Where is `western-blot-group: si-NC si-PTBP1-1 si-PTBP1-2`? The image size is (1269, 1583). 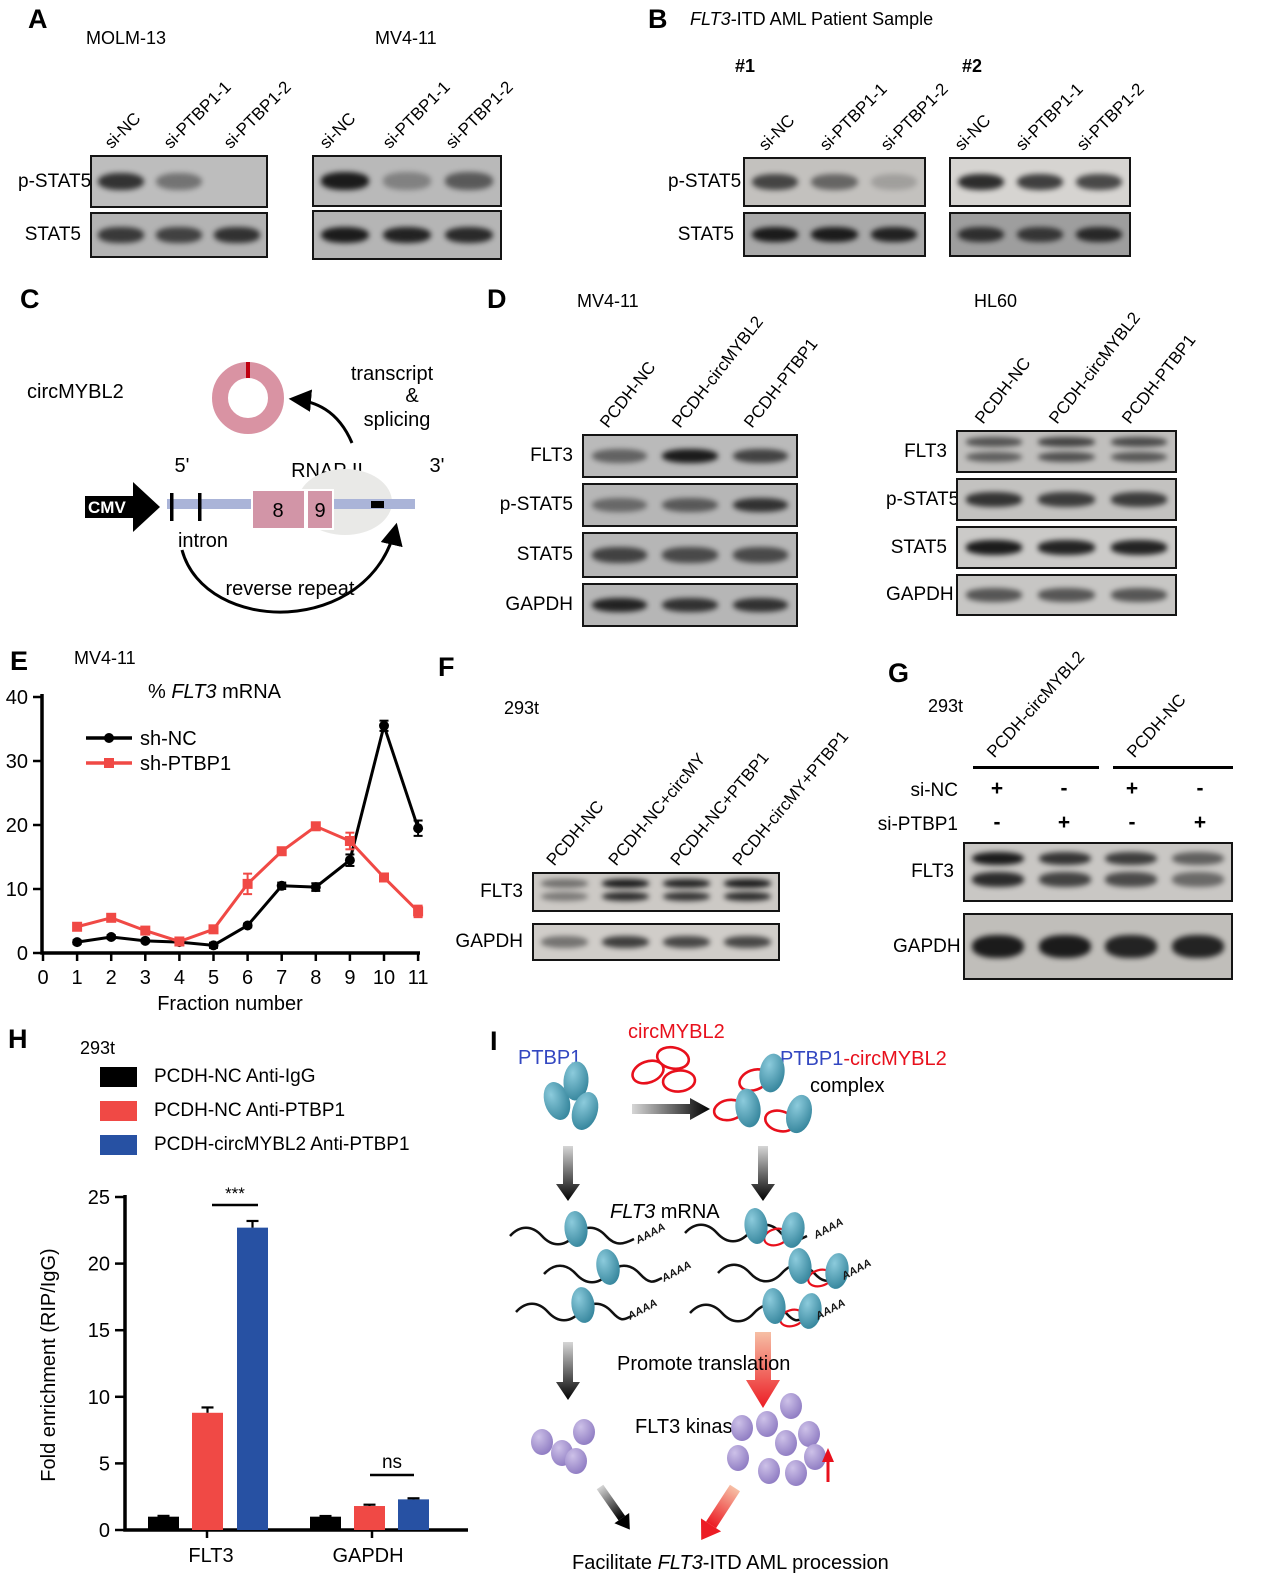
western-blot-group: si-NC si-PTBP1-1 si-PTBP1-2 is located at coordinates (410, 162).